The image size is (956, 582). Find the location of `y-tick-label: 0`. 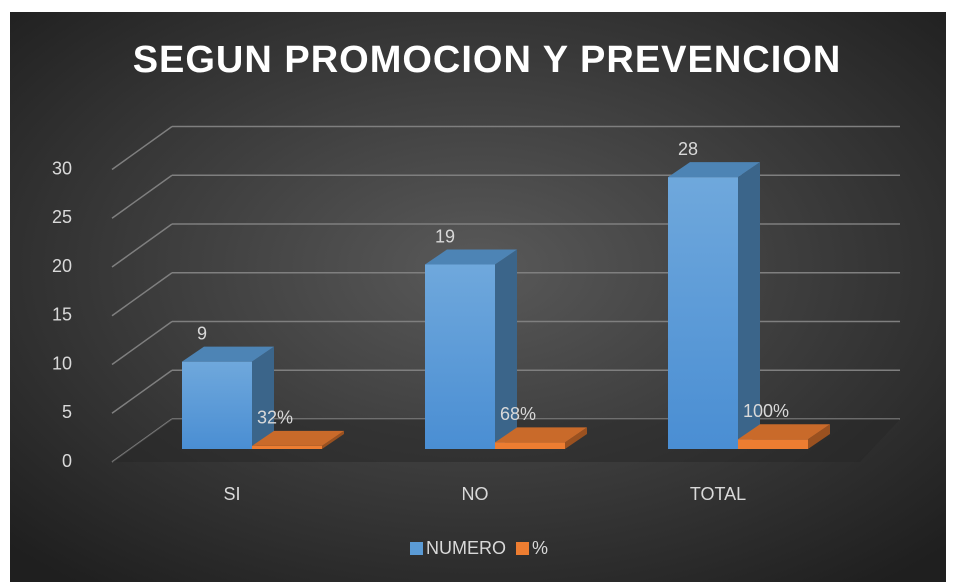

y-tick-label: 0 is located at coordinates (67, 461).